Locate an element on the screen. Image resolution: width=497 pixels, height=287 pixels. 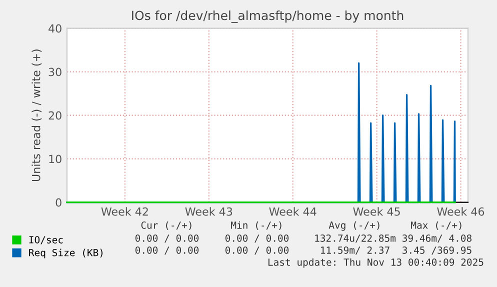
legend-label: IO/sec is located at coordinates (46, 240).